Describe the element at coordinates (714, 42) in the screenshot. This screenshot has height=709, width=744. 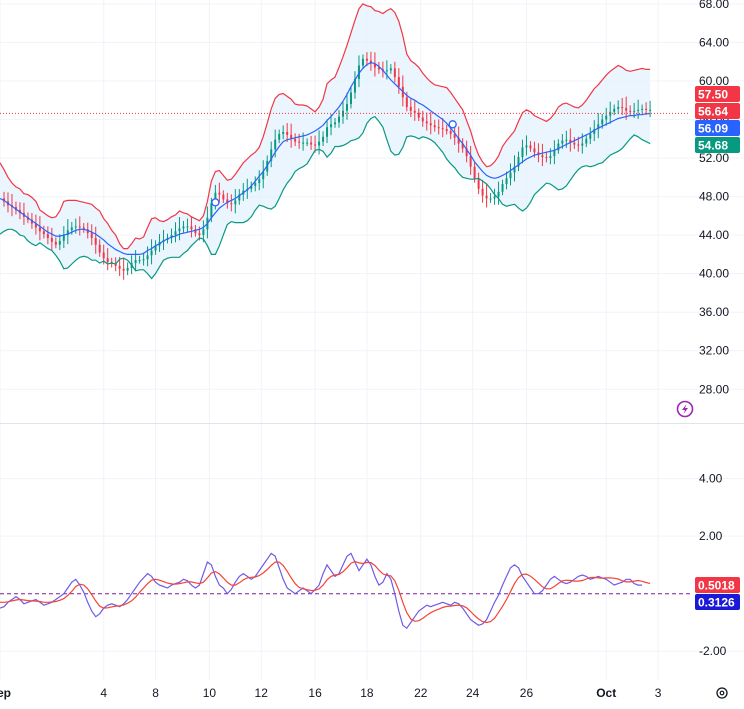
I see `price-tick-label: 64.00` at that location.